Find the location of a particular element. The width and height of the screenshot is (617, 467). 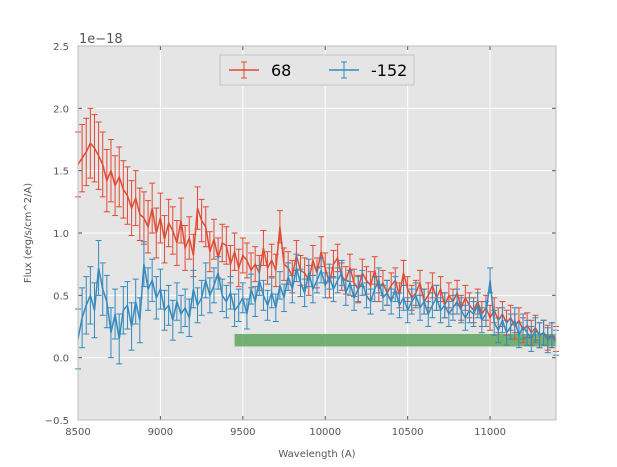

x-tick-label: 9000 is located at coordinates (160, 432).